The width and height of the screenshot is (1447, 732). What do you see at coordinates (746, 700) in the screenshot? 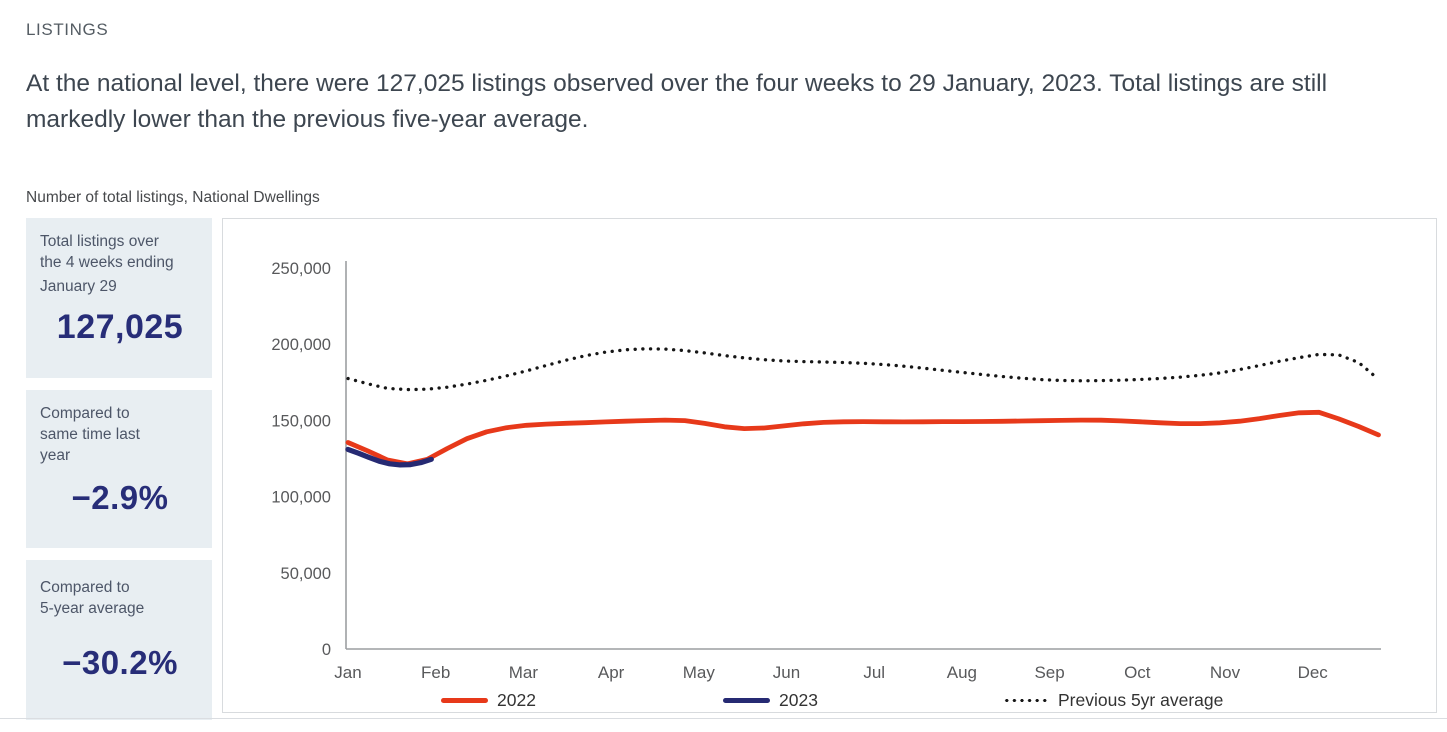
I see `legend-swatch-2023-line` at bounding box center [746, 700].